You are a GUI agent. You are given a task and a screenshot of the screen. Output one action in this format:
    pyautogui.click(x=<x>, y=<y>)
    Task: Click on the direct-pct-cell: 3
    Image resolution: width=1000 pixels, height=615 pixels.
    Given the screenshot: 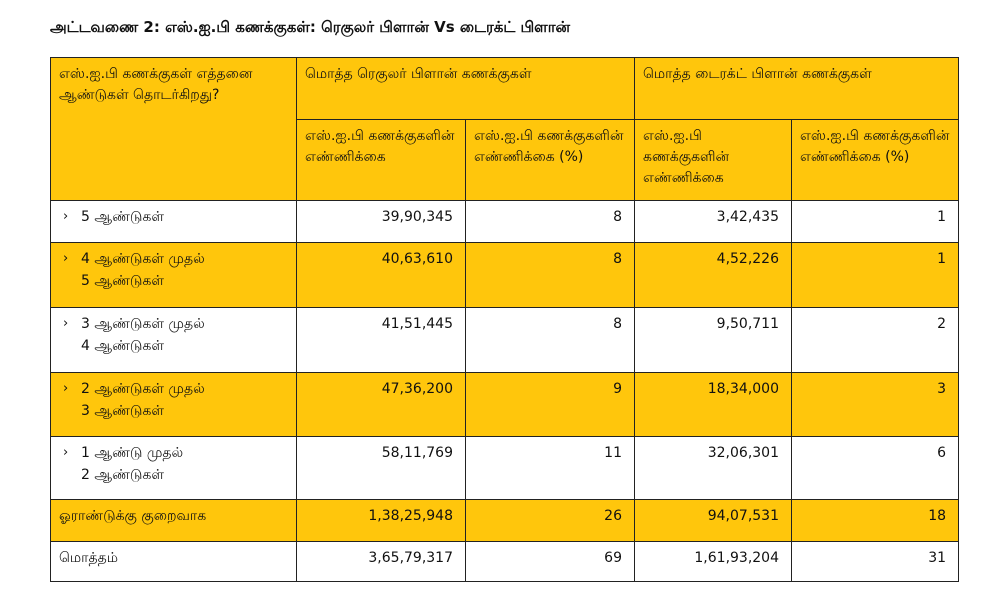 What is the action you would take?
    pyautogui.click(x=875, y=404)
    